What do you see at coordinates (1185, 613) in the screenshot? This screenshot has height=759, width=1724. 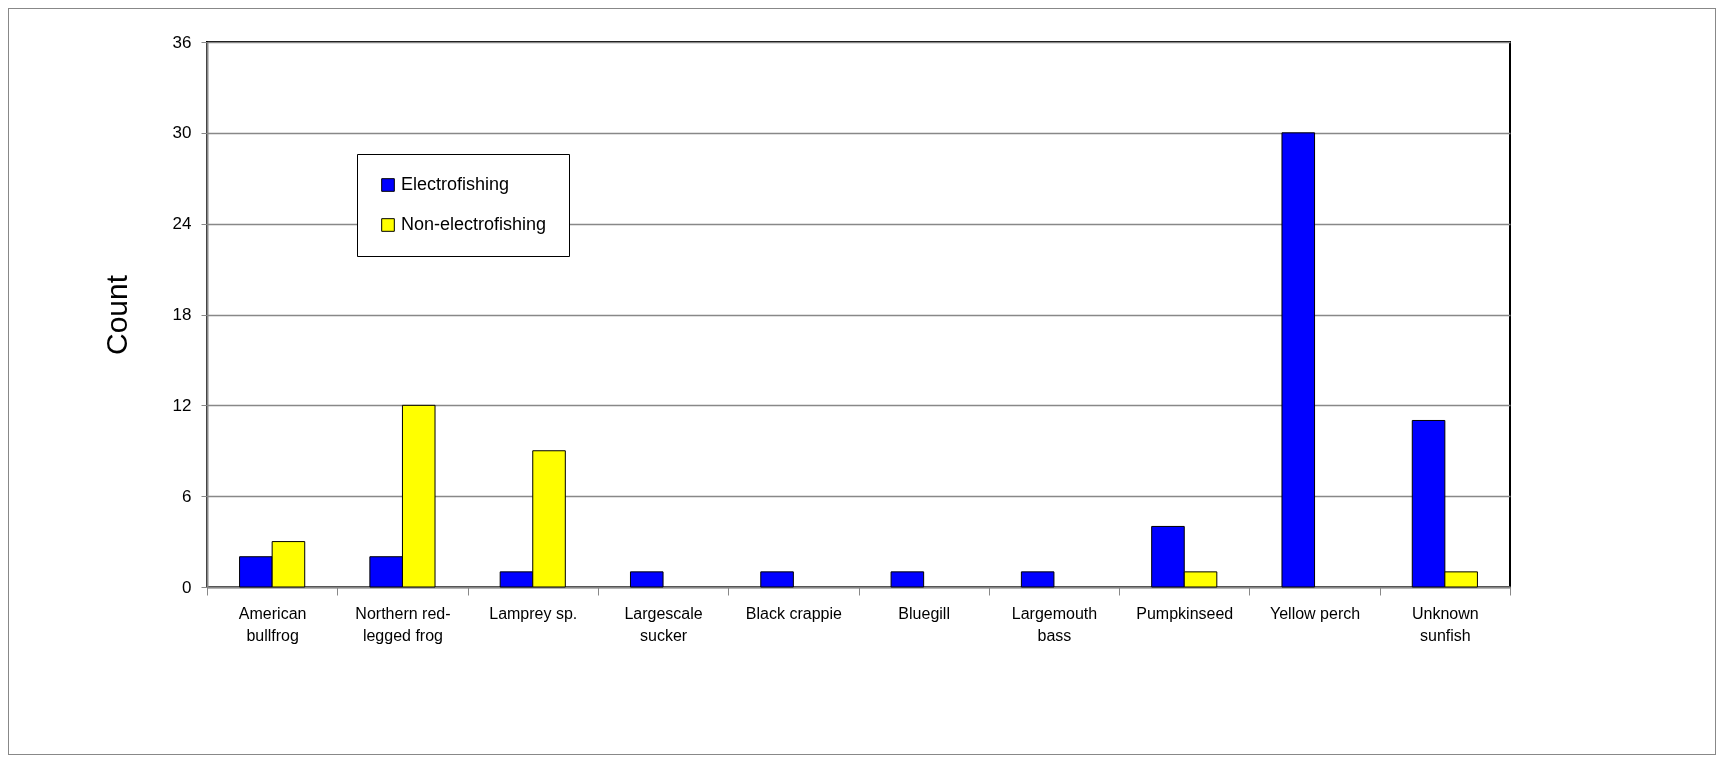 I see `x-tick-label: Pumpkinseed` at bounding box center [1185, 613].